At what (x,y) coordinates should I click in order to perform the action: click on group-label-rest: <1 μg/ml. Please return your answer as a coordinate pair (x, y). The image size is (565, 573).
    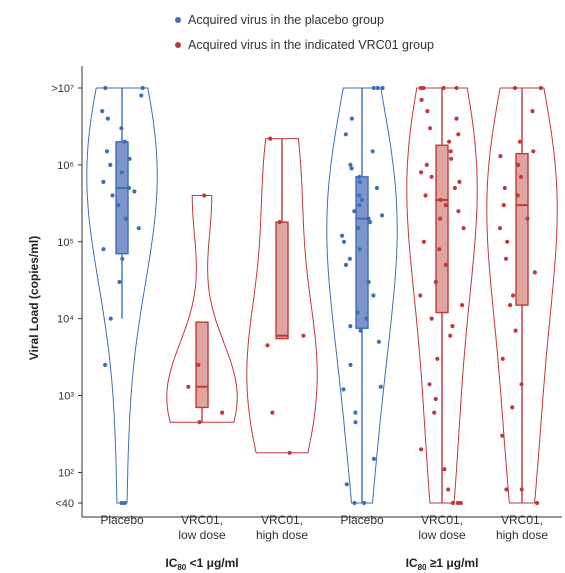
    Looking at the image, I should click on (212, 563).